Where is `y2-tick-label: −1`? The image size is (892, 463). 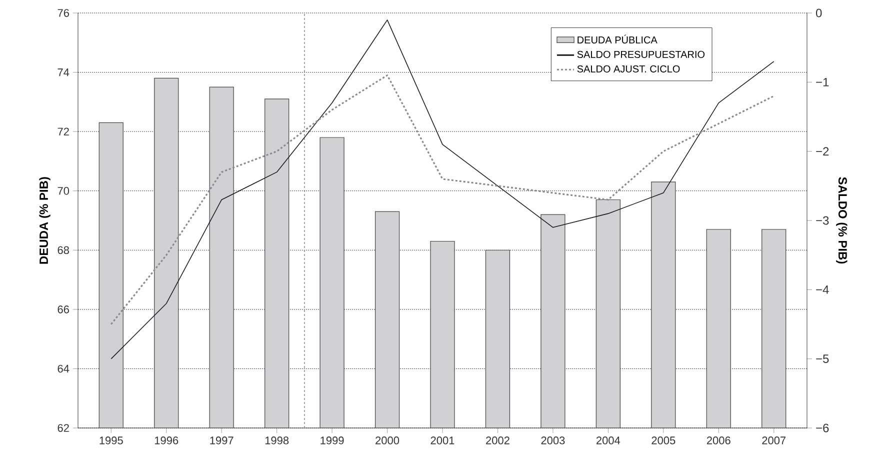 y2-tick-label: −1 is located at coordinates (822, 82).